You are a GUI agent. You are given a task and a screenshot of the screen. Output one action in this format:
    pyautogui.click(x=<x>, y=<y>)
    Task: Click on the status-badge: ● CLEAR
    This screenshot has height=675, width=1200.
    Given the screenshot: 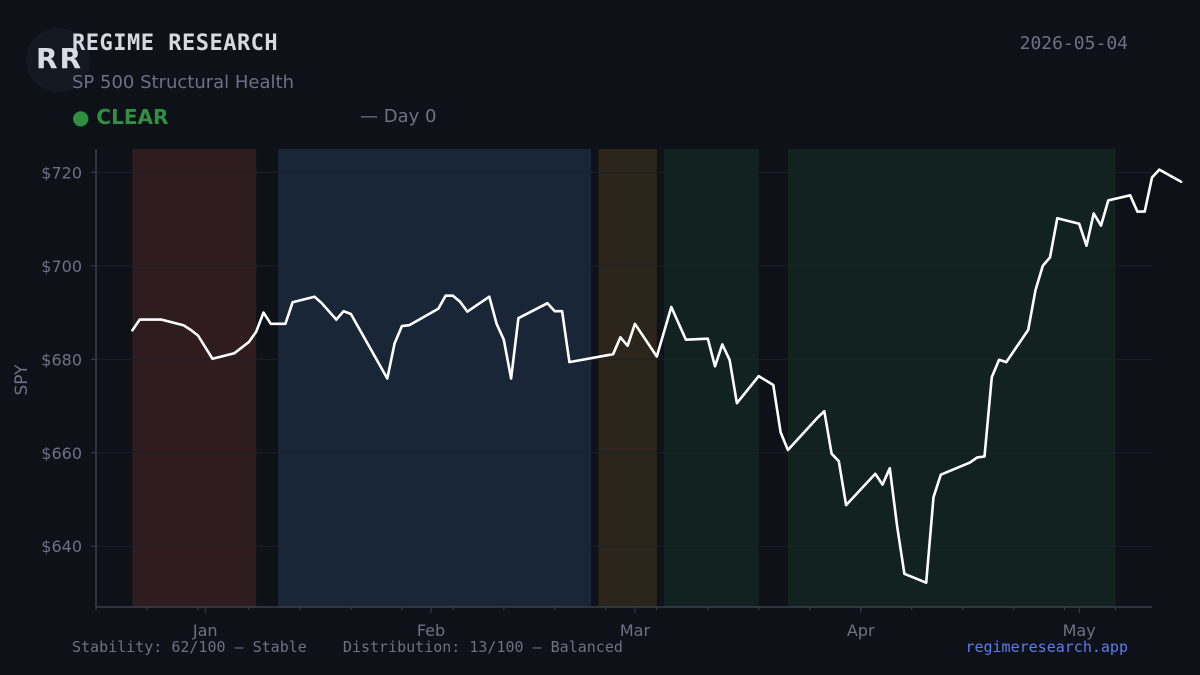 What is the action you would take?
    pyautogui.click(x=120, y=117)
    